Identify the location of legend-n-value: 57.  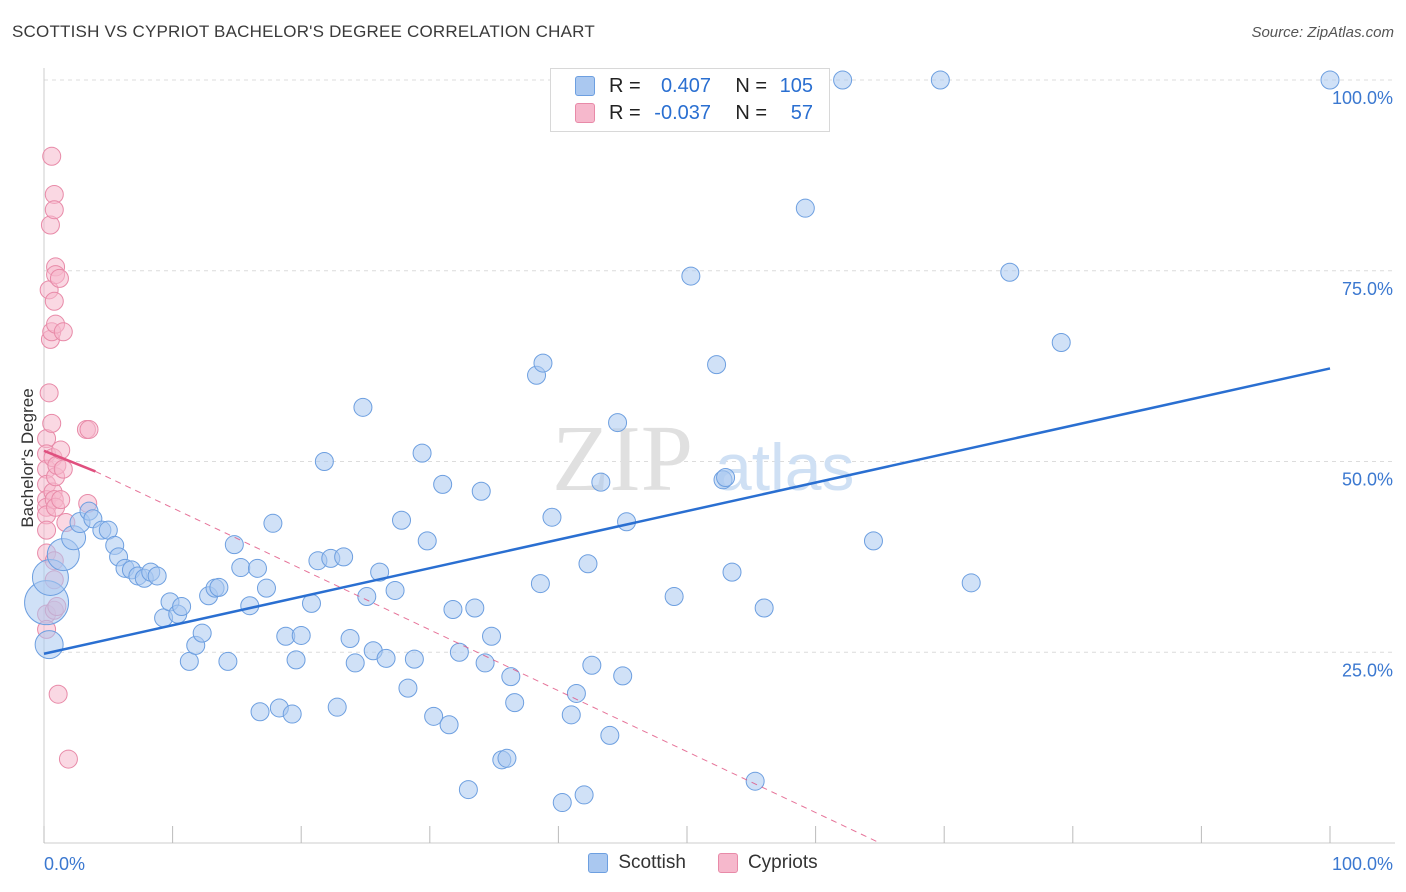
(801, 112).